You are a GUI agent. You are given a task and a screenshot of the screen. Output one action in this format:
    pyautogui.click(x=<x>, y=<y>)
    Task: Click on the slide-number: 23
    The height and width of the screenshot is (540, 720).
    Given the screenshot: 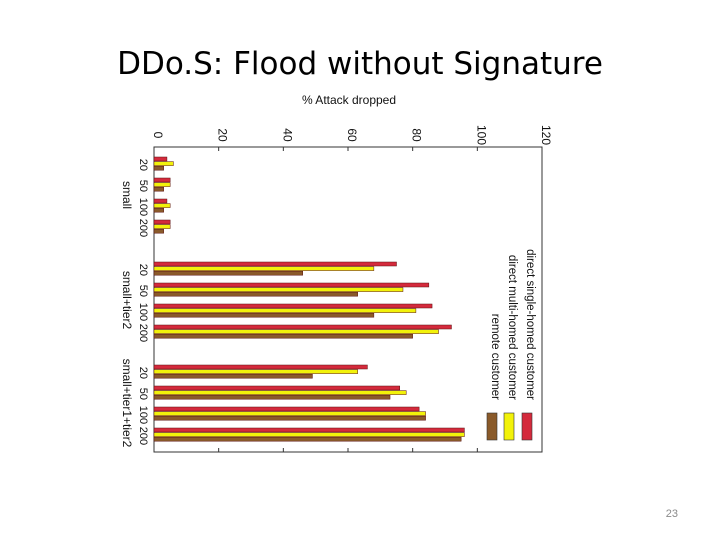 What is the action you would take?
    pyautogui.click(x=671, y=514)
    